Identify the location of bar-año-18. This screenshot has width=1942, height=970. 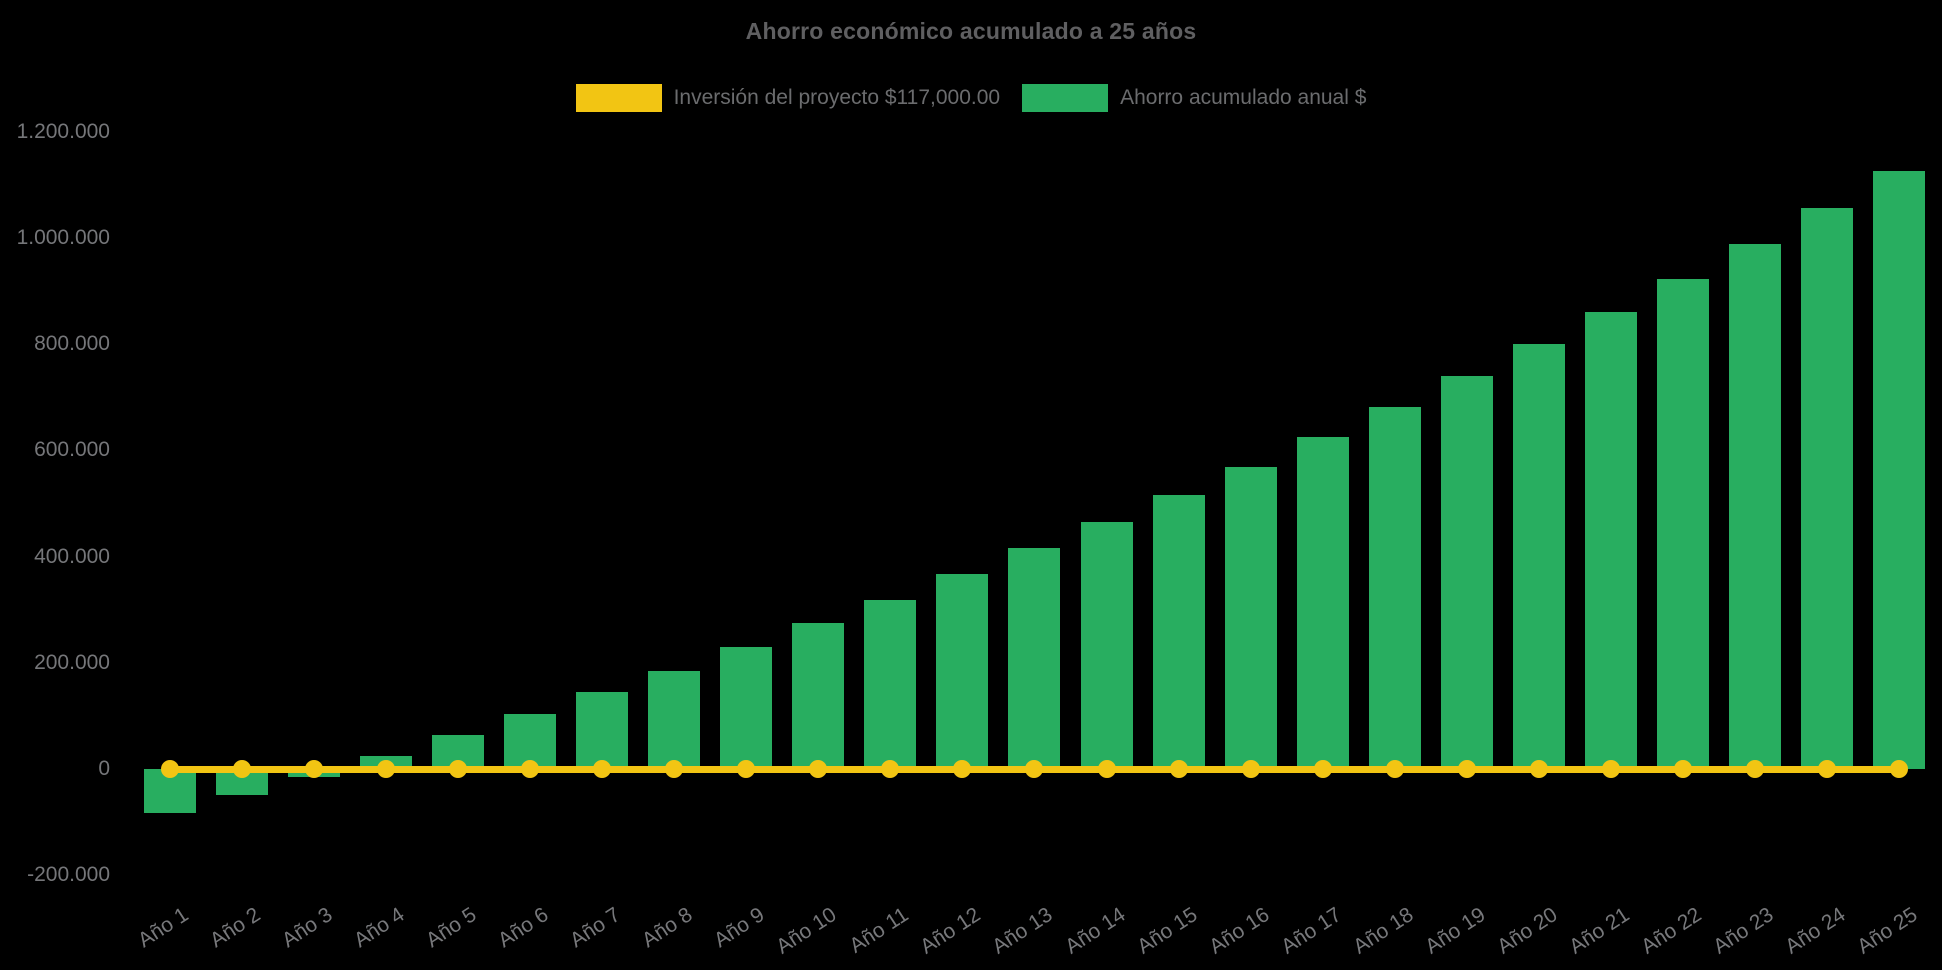
(1394, 588).